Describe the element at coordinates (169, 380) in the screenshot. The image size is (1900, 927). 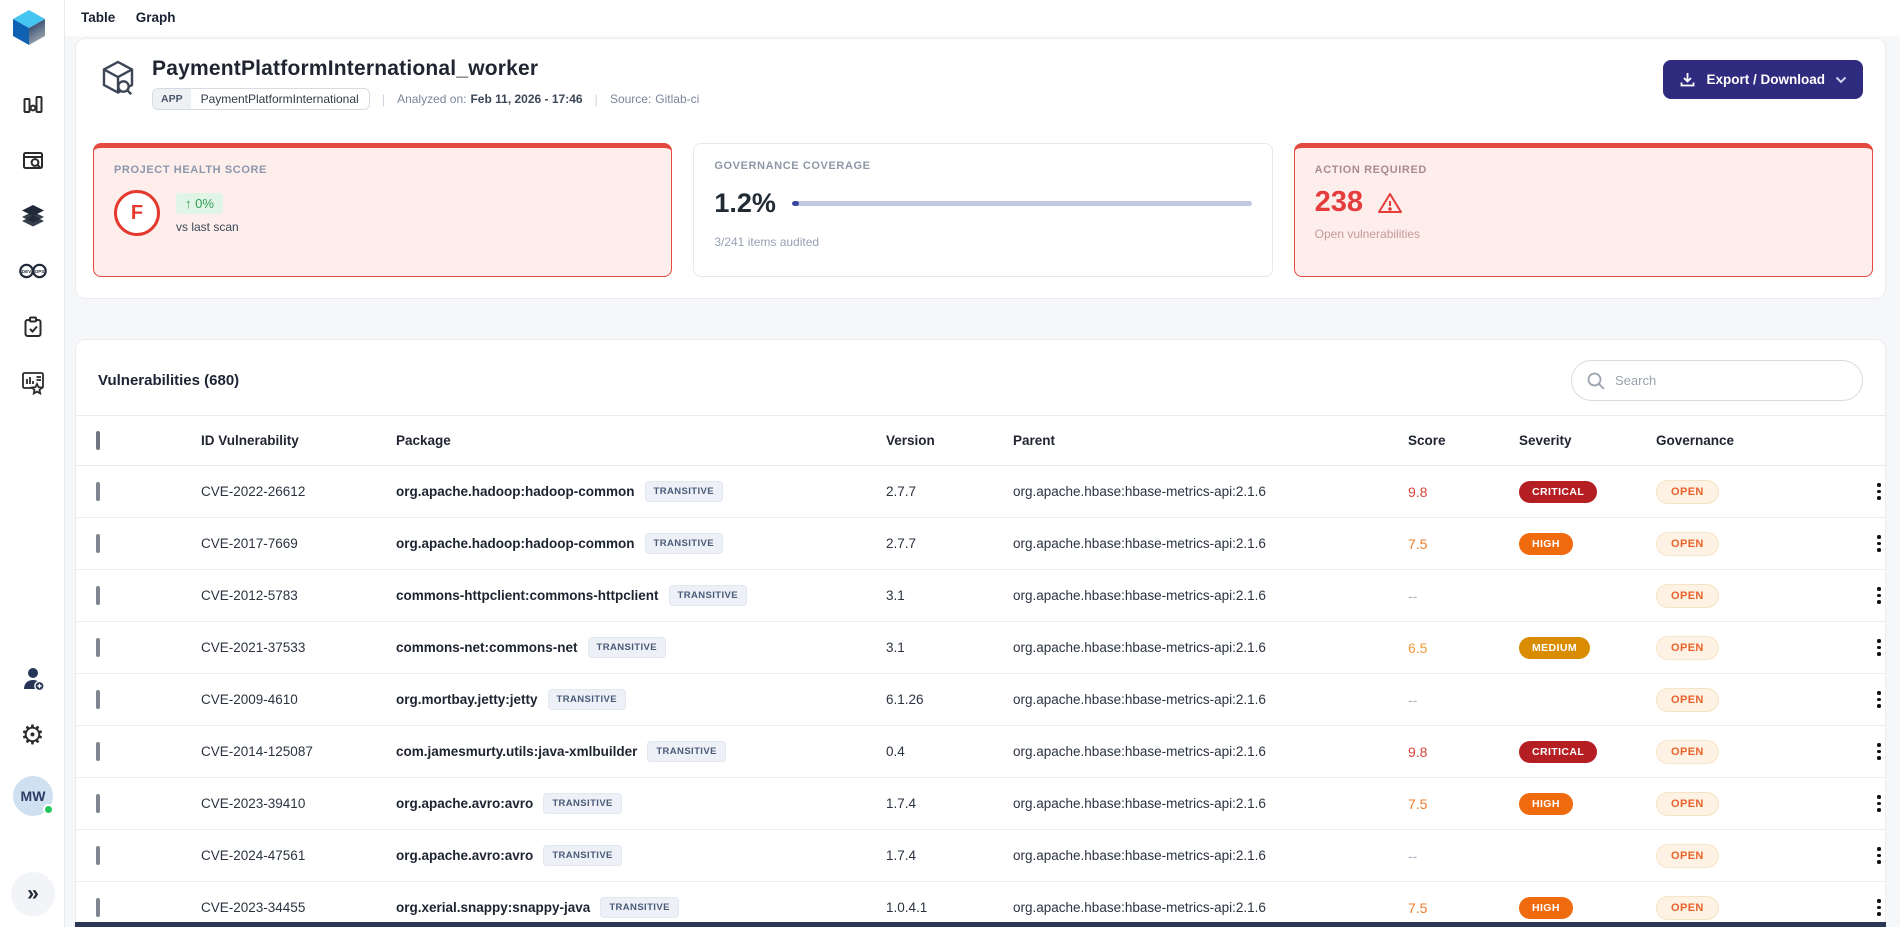
I see `vulnerabilities-title: Vulnerabilities (680)` at that location.